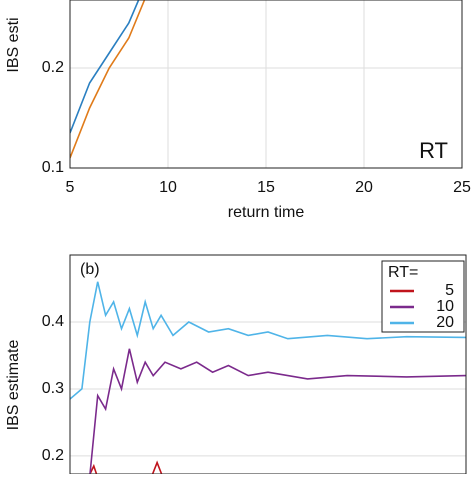 The width and height of the screenshot is (474, 479). I want to click on legend-label: 10, so click(445, 306).